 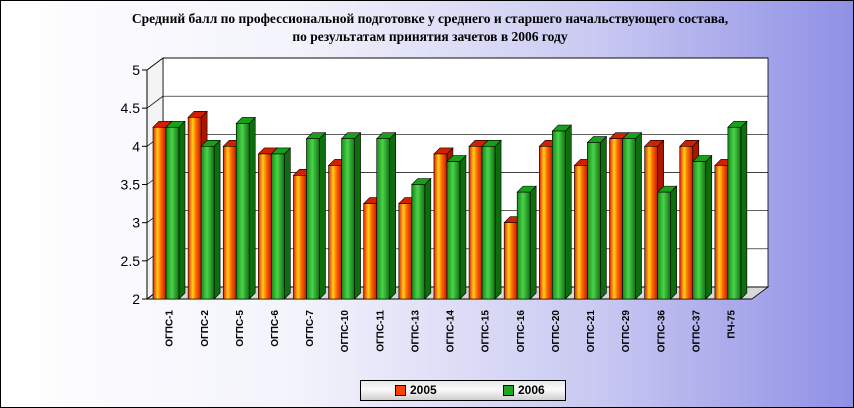 What do you see at coordinates (240, 328) in the screenshot?
I see `x-tick-label: ОГПС-5` at bounding box center [240, 328].